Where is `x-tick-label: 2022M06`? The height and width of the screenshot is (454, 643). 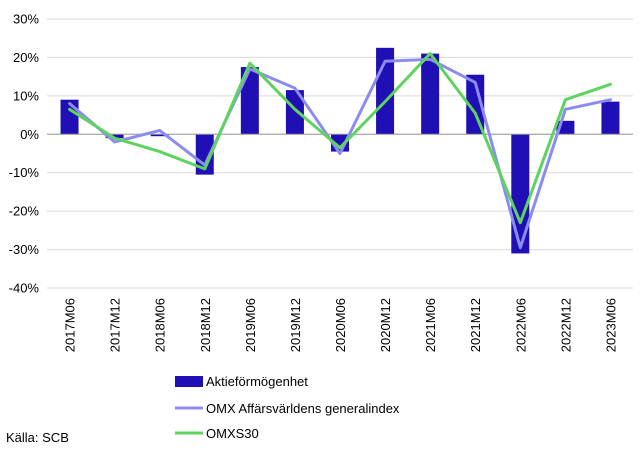 x-tick-label: 2022M06 is located at coordinates (520, 325).